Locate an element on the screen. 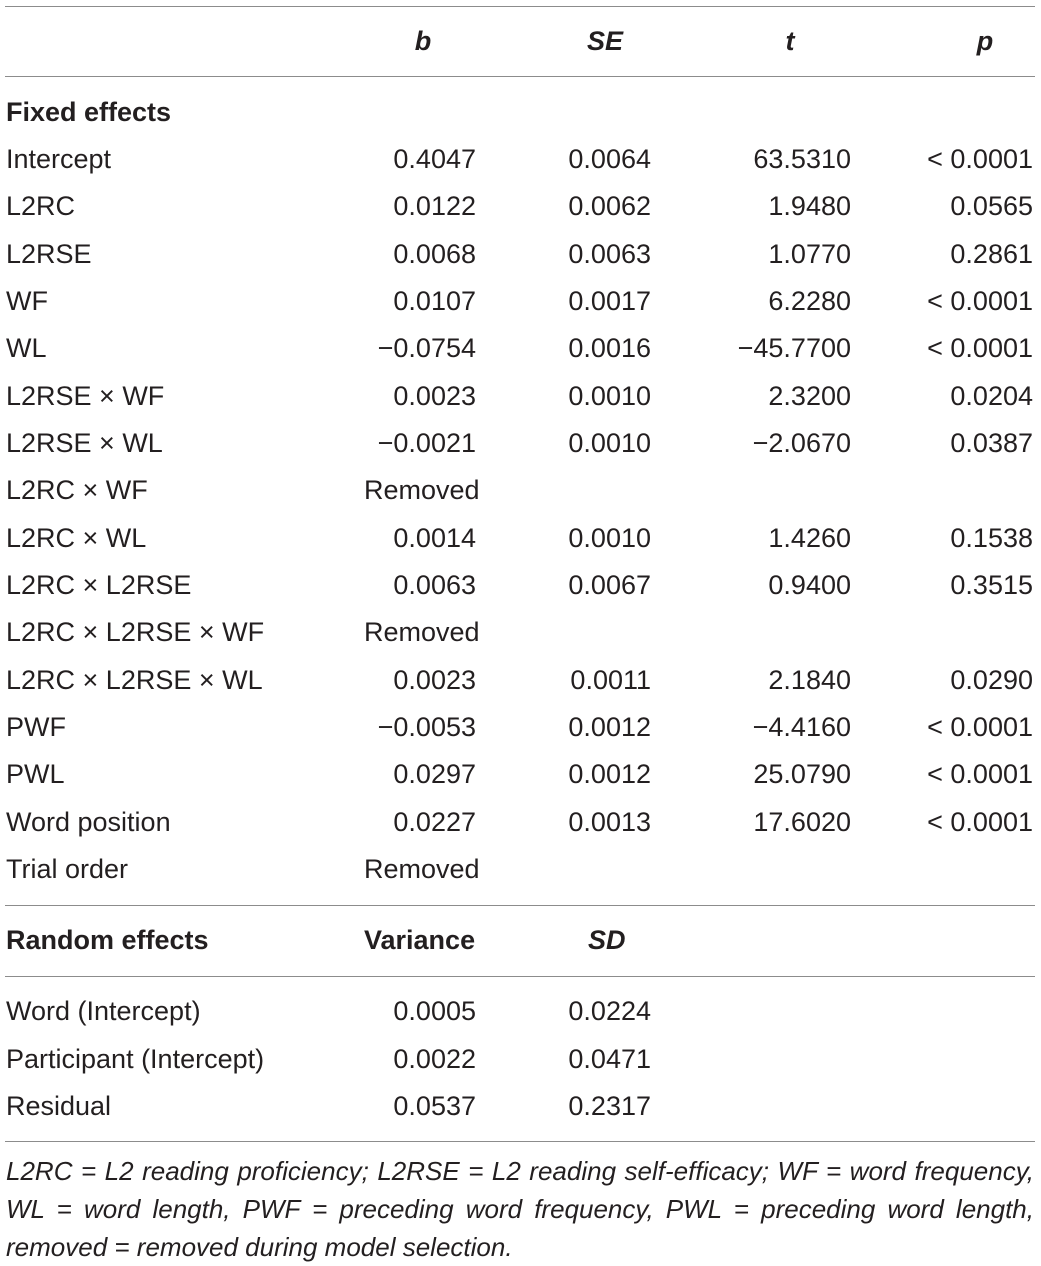 Image resolution: width=1041 pixels, height=1266 pixels. row-label: Word (Intercept) is located at coordinates (103, 1011).